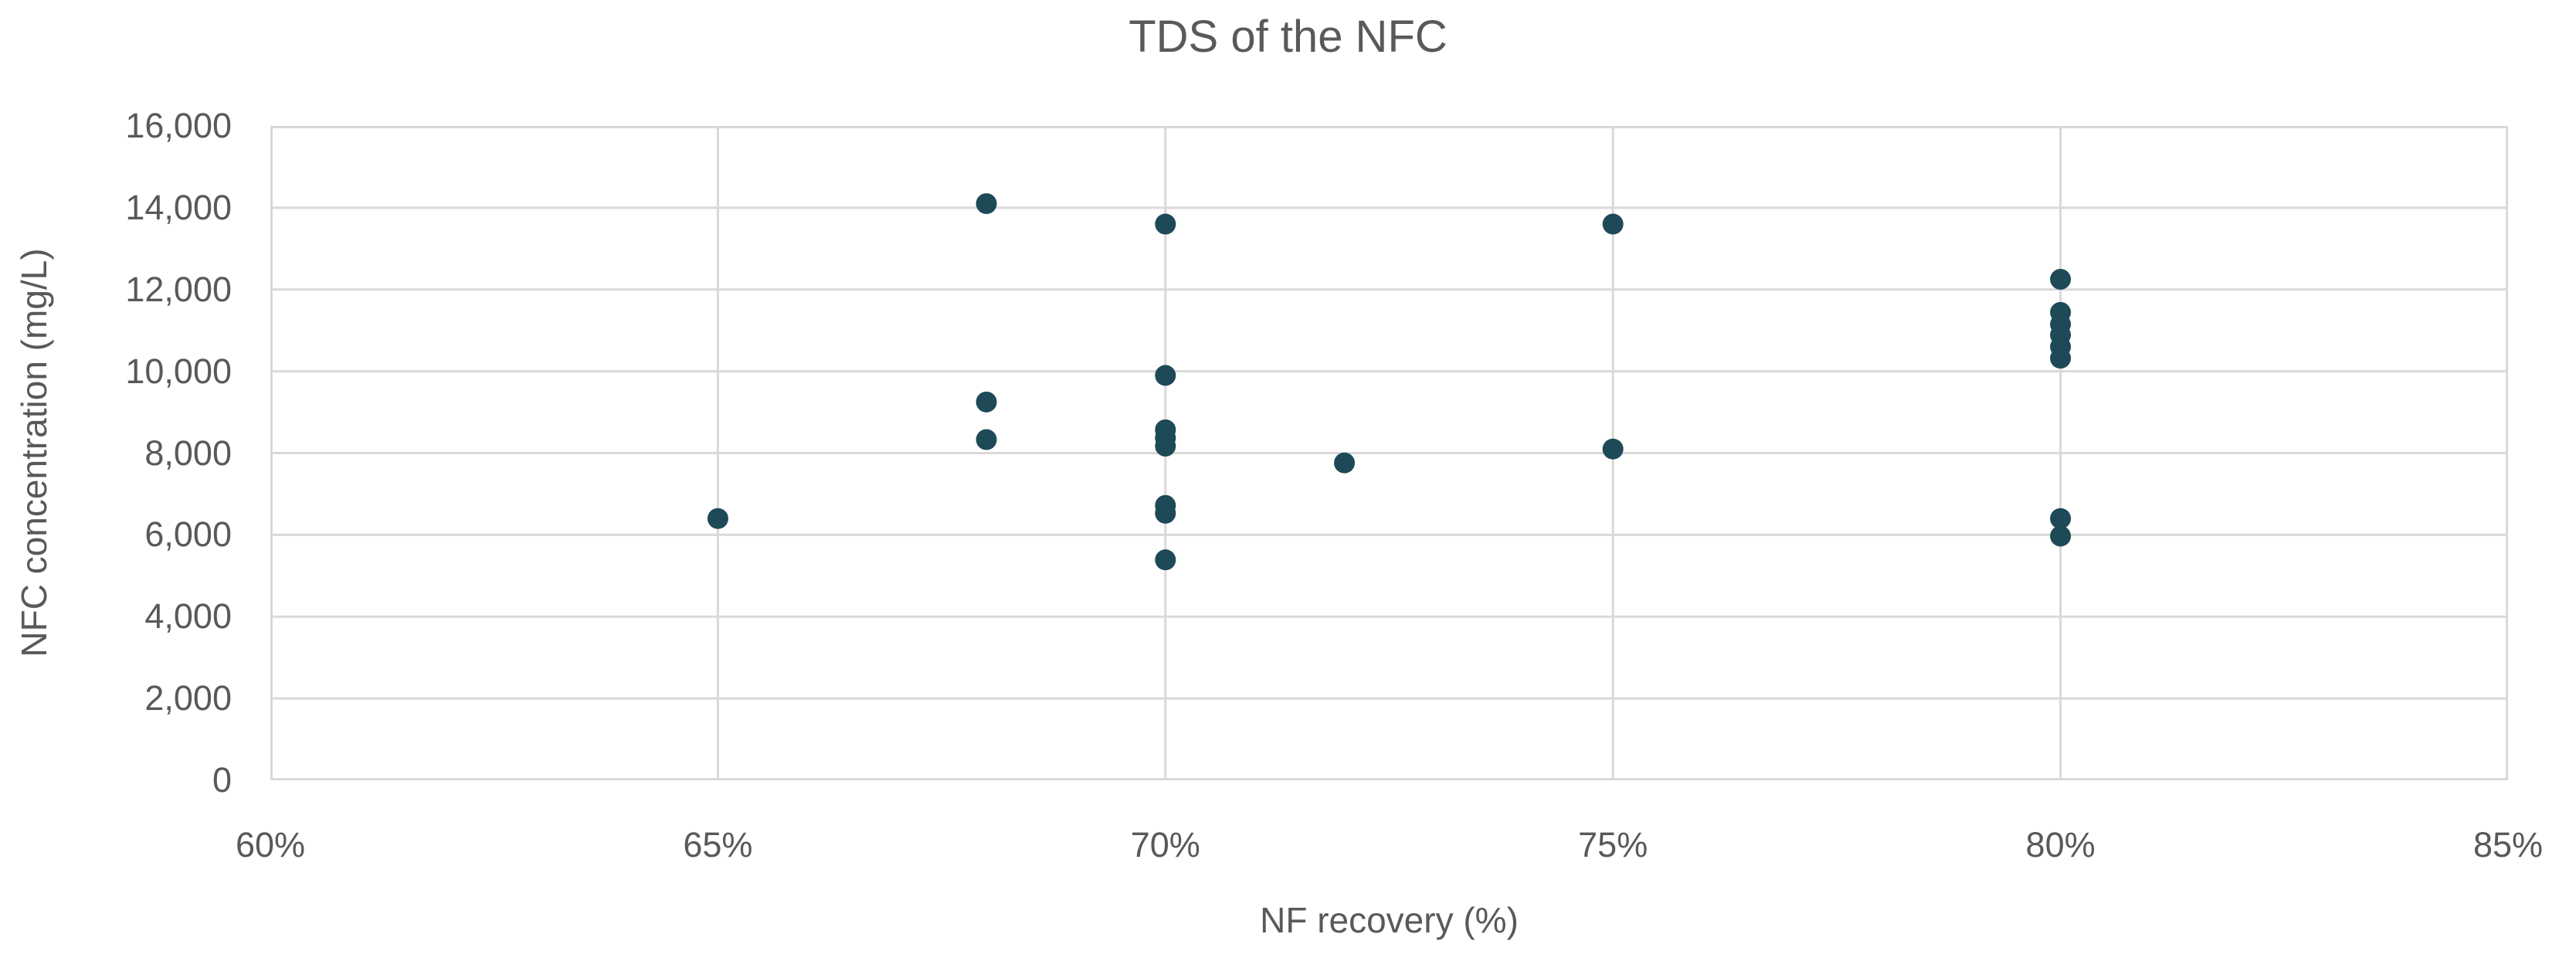 This screenshot has width=2576, height=968. I want to click on y-tick-label: 4,000, so click(188, 616).